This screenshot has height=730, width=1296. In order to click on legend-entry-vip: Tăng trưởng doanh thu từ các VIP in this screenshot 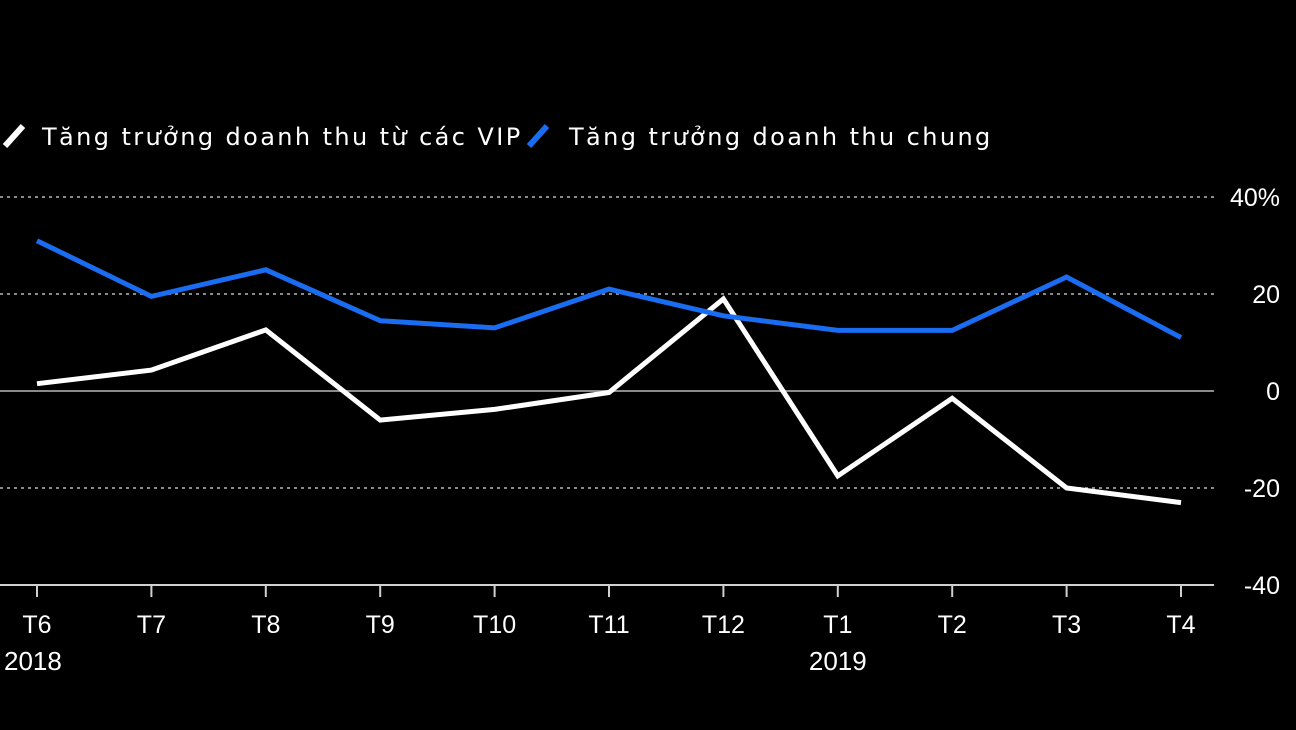, I will do `click(262, 137)`.